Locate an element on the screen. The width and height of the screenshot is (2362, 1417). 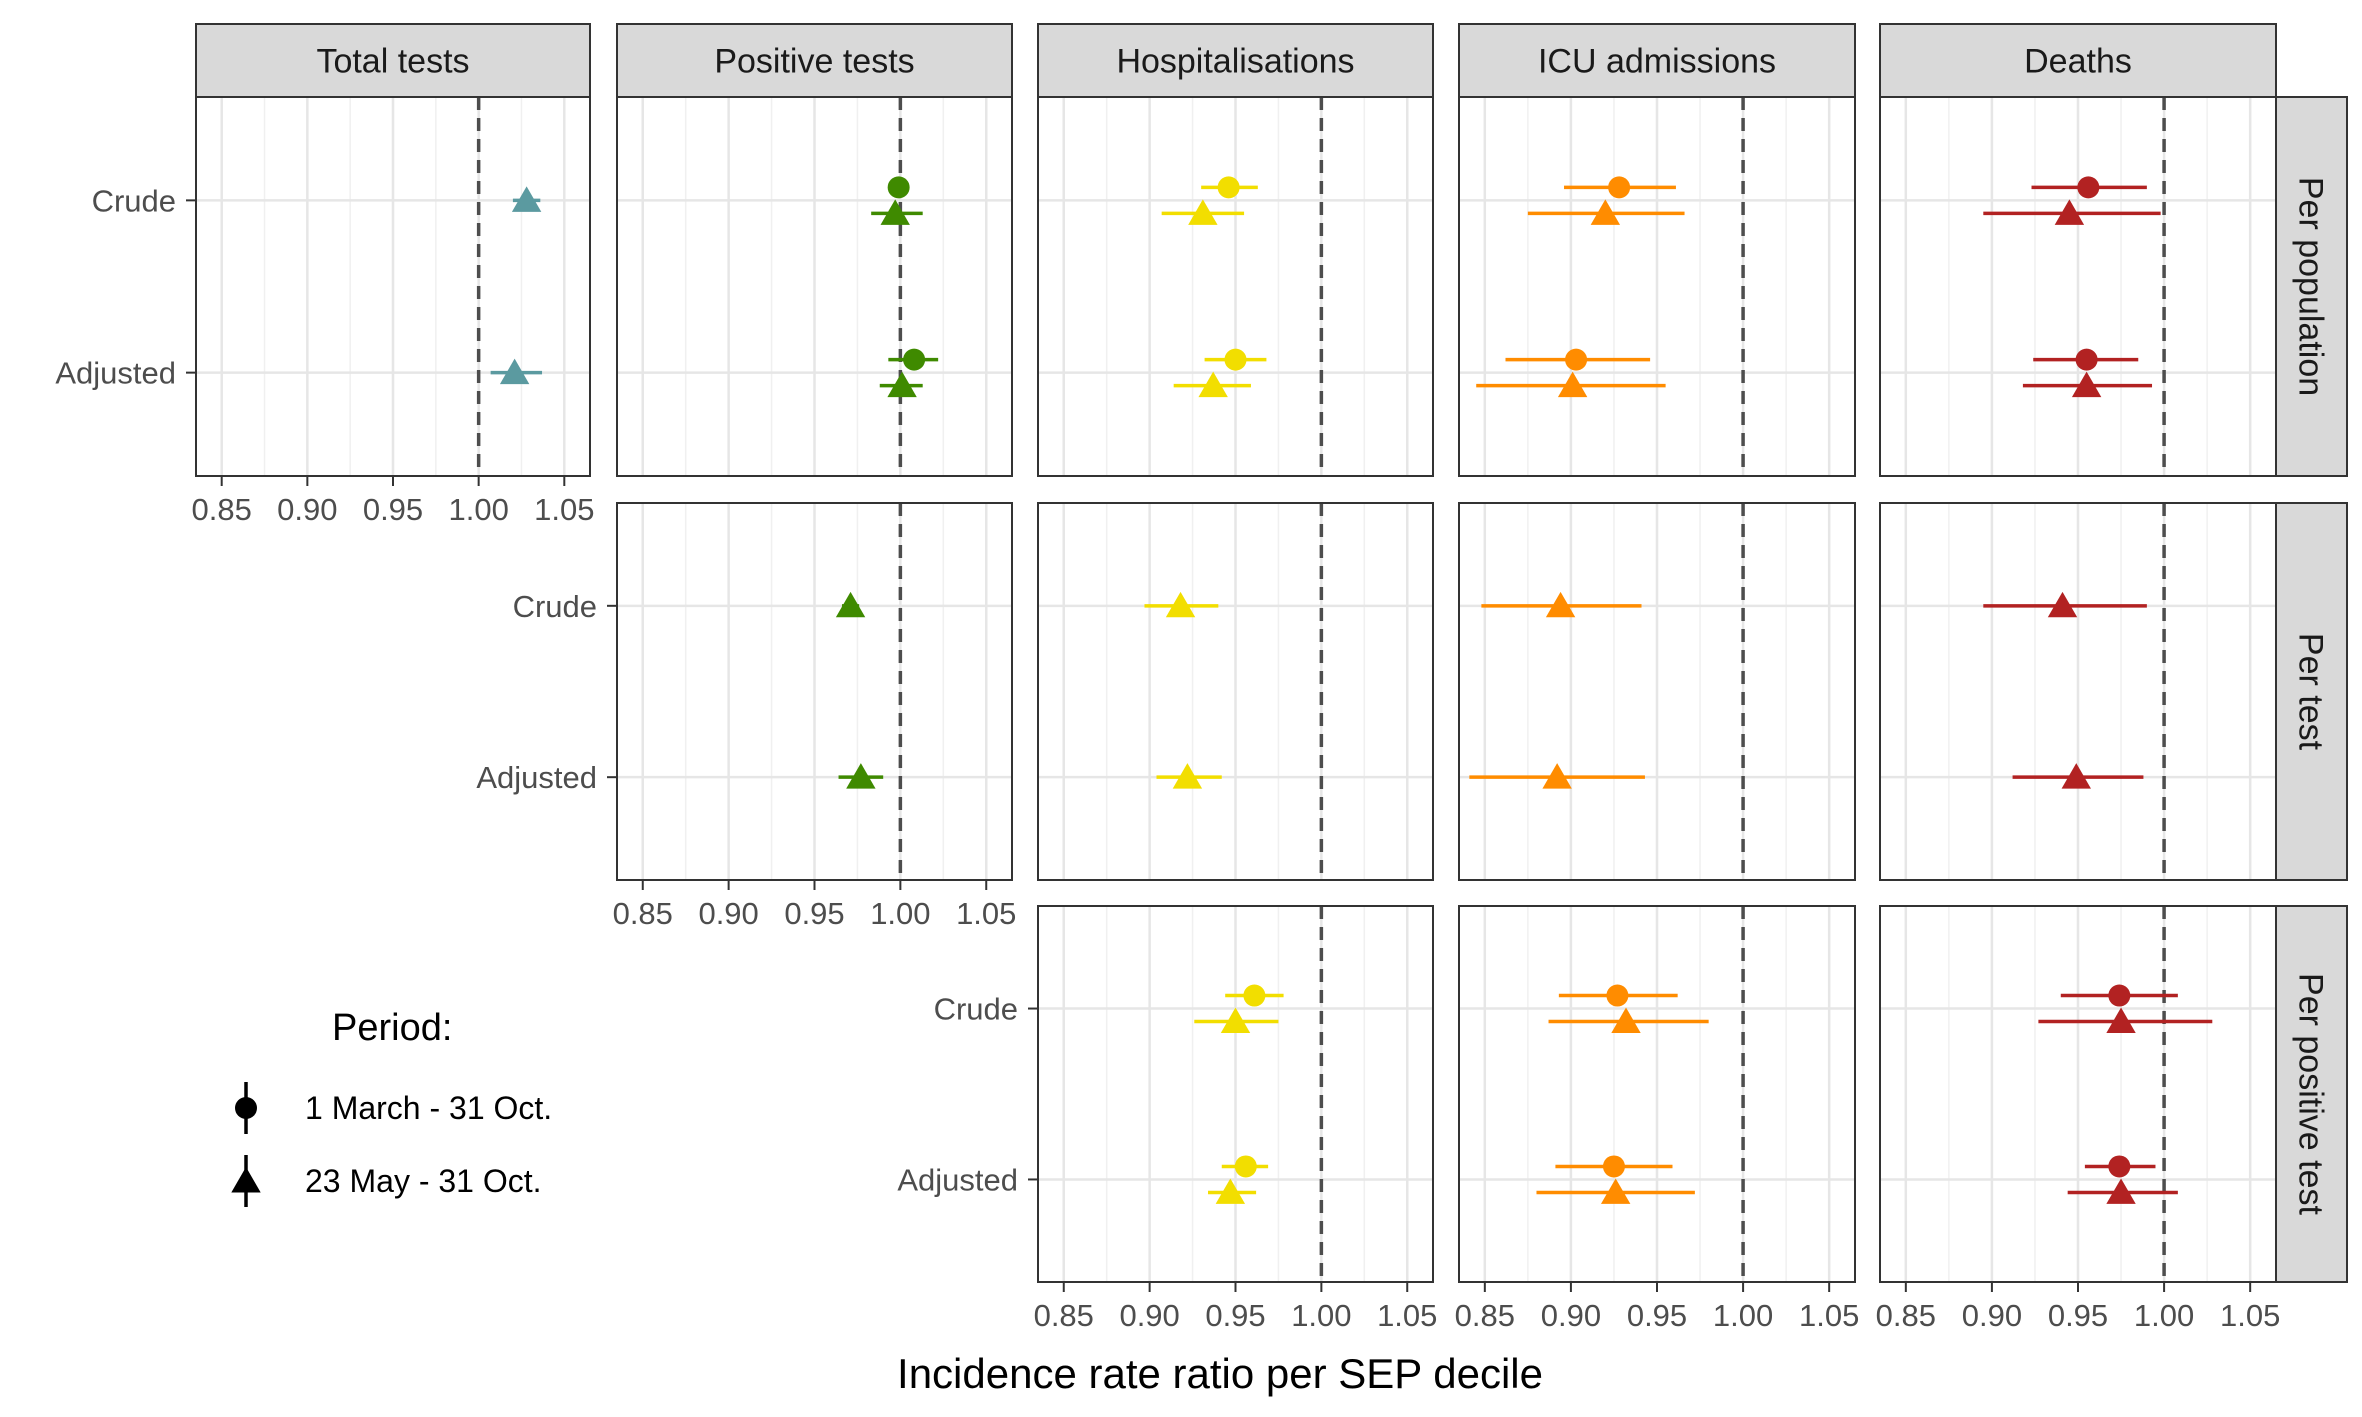
data-point-pop-deaths-crude-triangle is located at coordinates (2072, 212).